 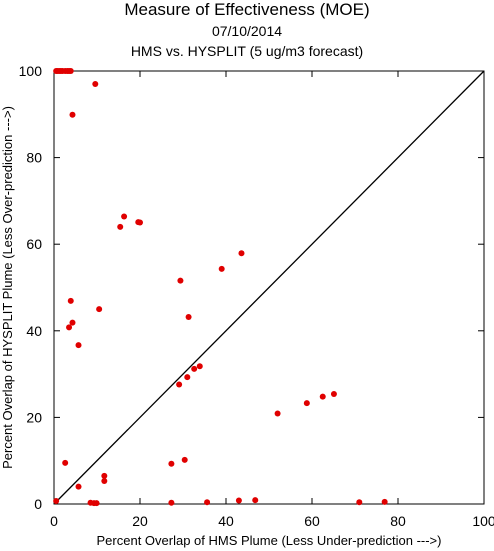 I want to click on x-tick-label: 40, so click(x=226, y=521).